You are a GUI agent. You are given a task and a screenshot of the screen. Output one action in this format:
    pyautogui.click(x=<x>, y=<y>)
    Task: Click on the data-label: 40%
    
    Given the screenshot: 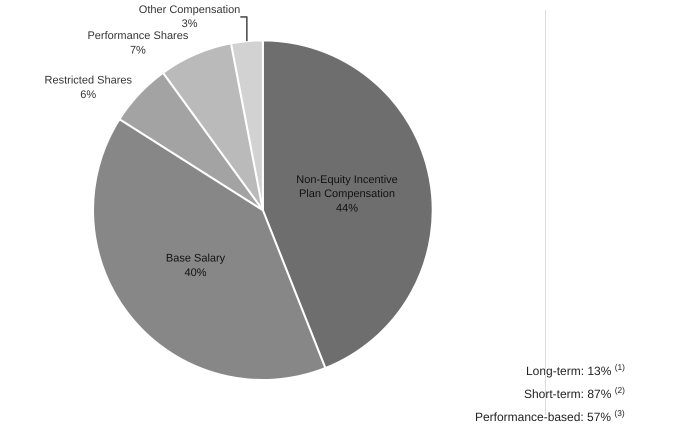 What is the action you would take?
    pyautogui.click(x=195, y=272)
    